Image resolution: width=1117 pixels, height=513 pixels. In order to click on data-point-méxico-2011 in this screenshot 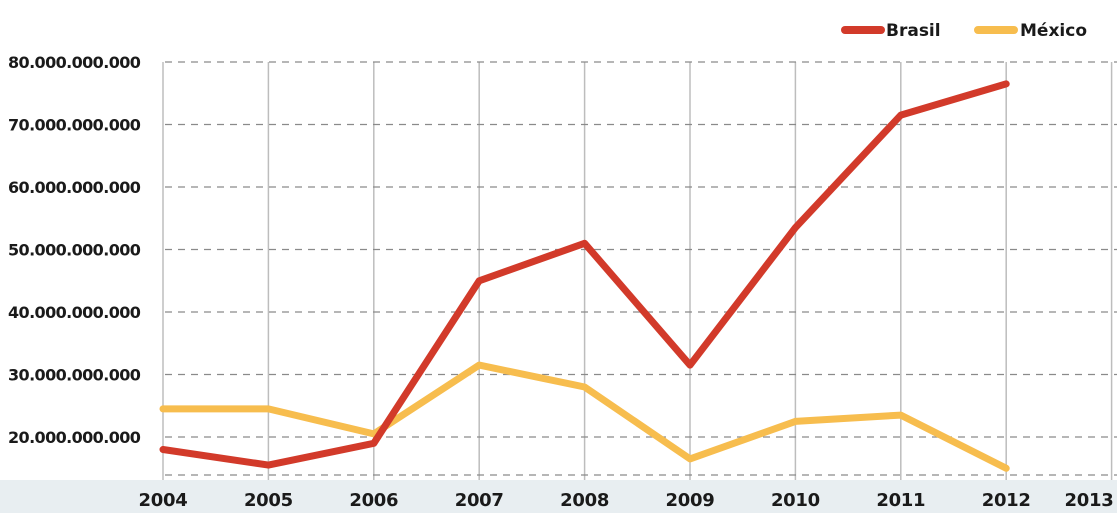, I will do `click(900, 415)`.